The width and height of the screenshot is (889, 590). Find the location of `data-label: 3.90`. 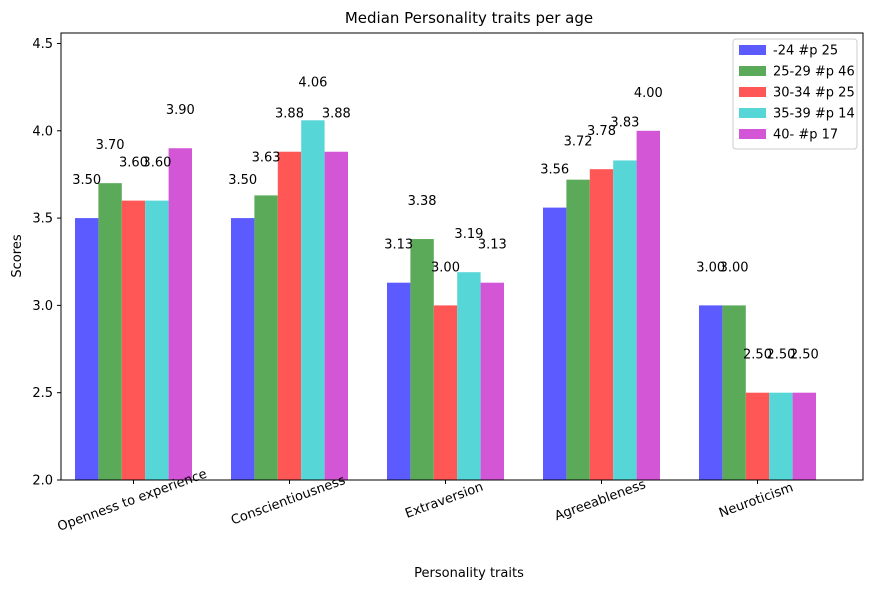

data-label: 3.90 is located at coordinates (180, 110).